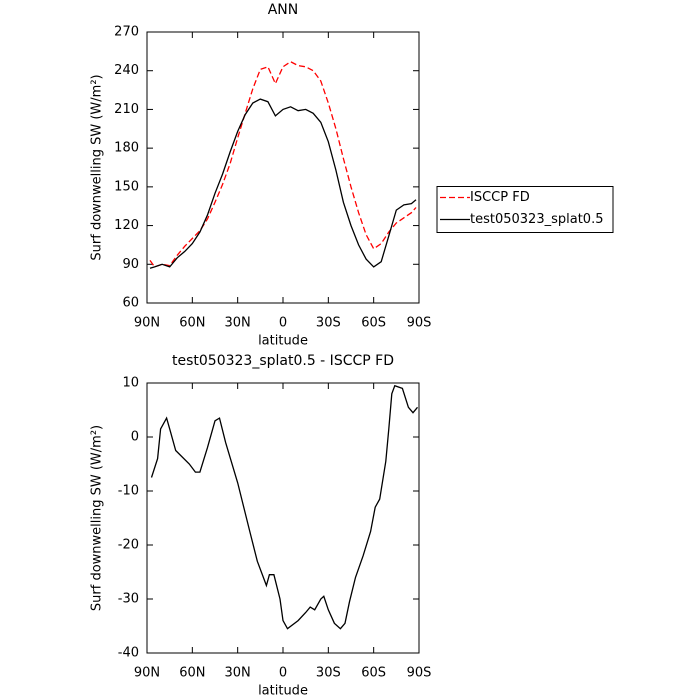  What do you see at coordinates (130, 383) in the screenshot?
I see `y-tick-label: 10` at bounding box center [130, 383].